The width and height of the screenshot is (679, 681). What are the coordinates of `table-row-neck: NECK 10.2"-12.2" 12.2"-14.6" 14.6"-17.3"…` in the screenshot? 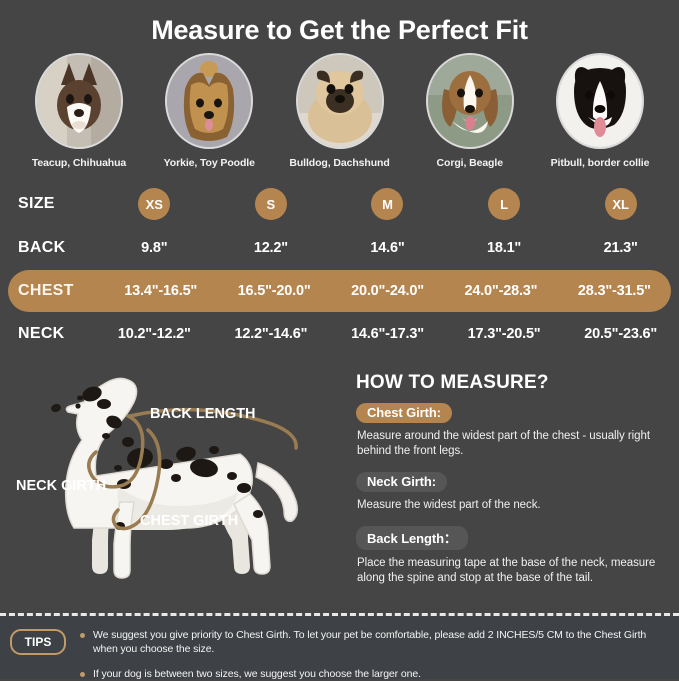 It's located at (339, 334).